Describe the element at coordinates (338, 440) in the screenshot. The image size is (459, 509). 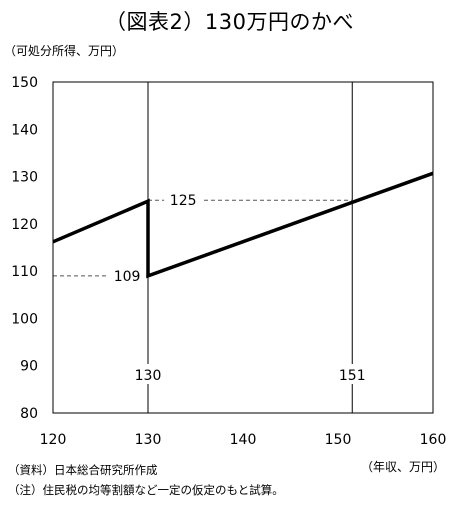
I see `x-tick-label: 150` at that location.